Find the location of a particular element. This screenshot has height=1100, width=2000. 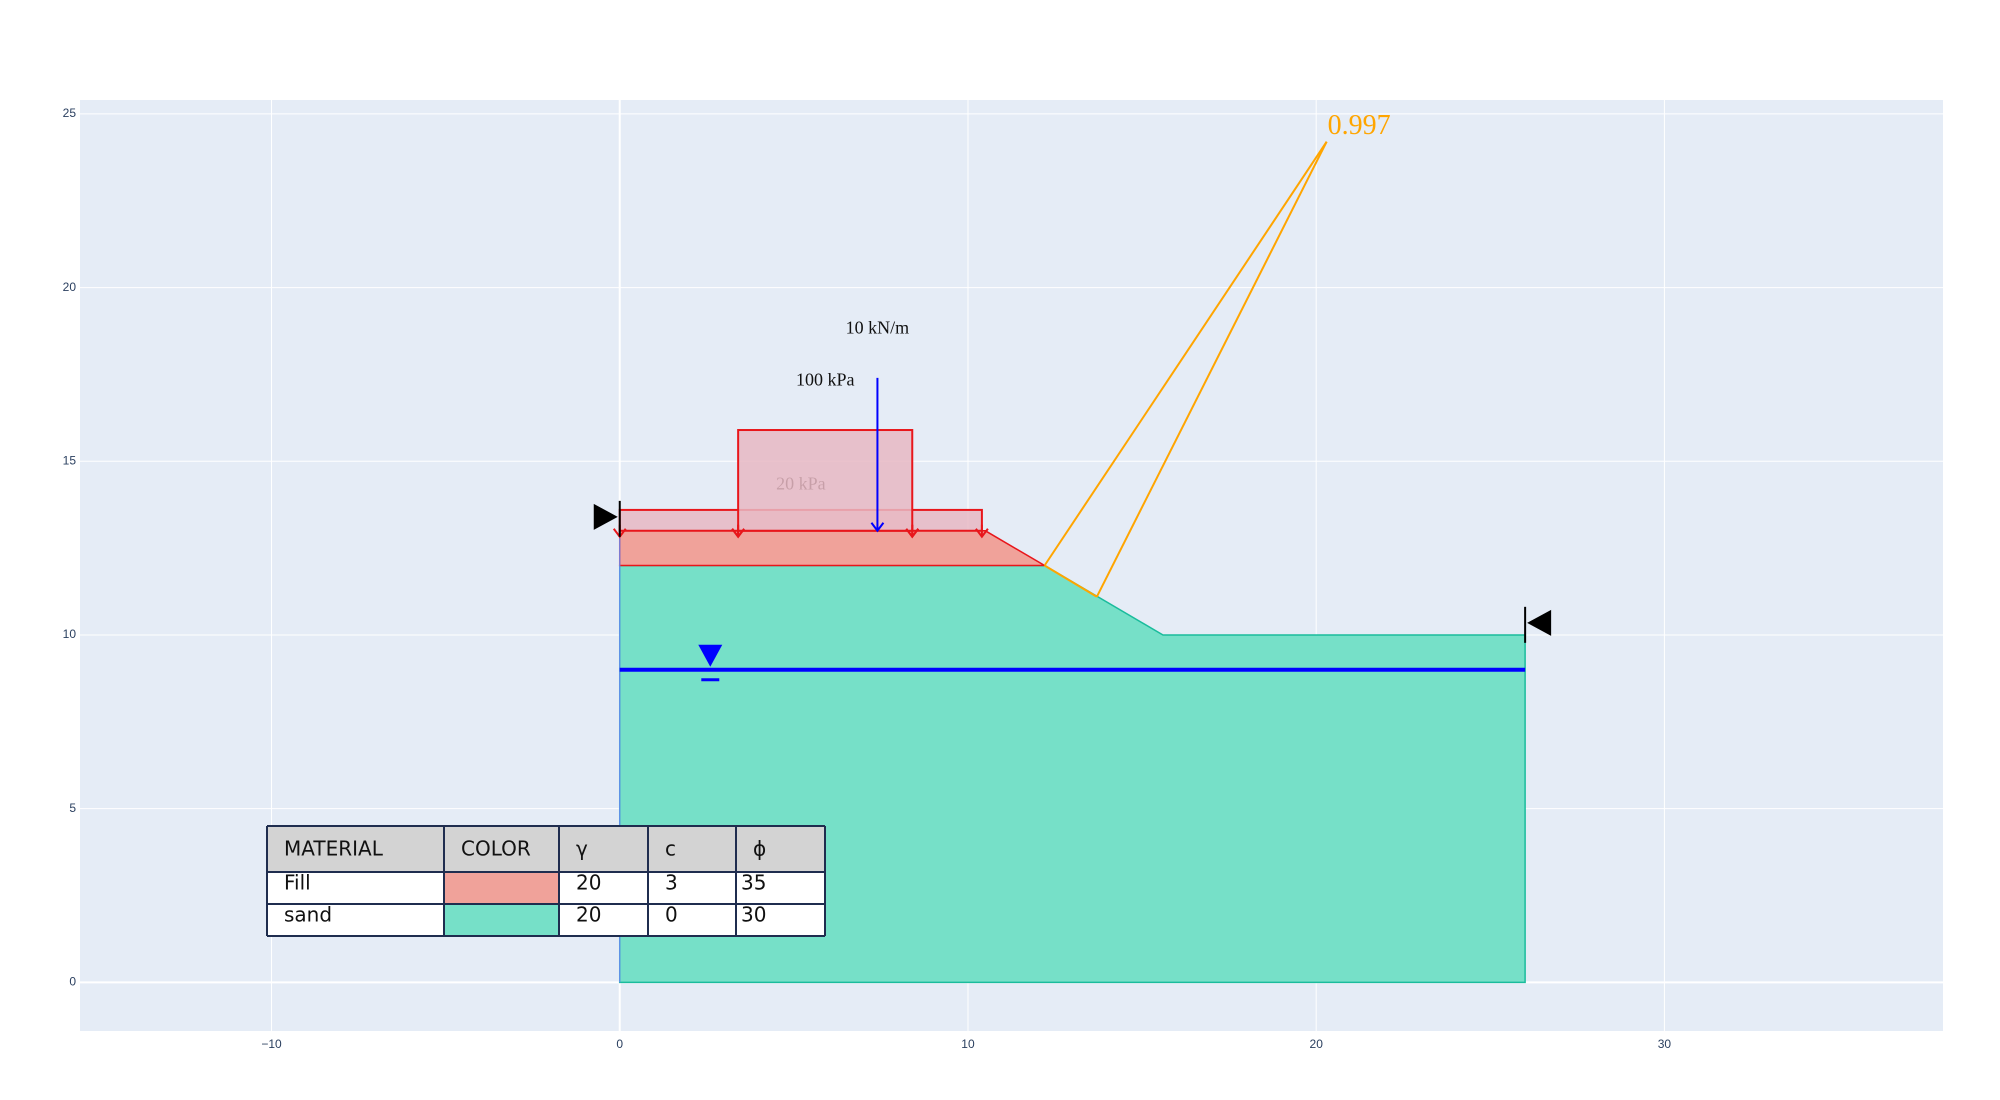

table-cell-material: Fill is located at coordinates (297, 883).